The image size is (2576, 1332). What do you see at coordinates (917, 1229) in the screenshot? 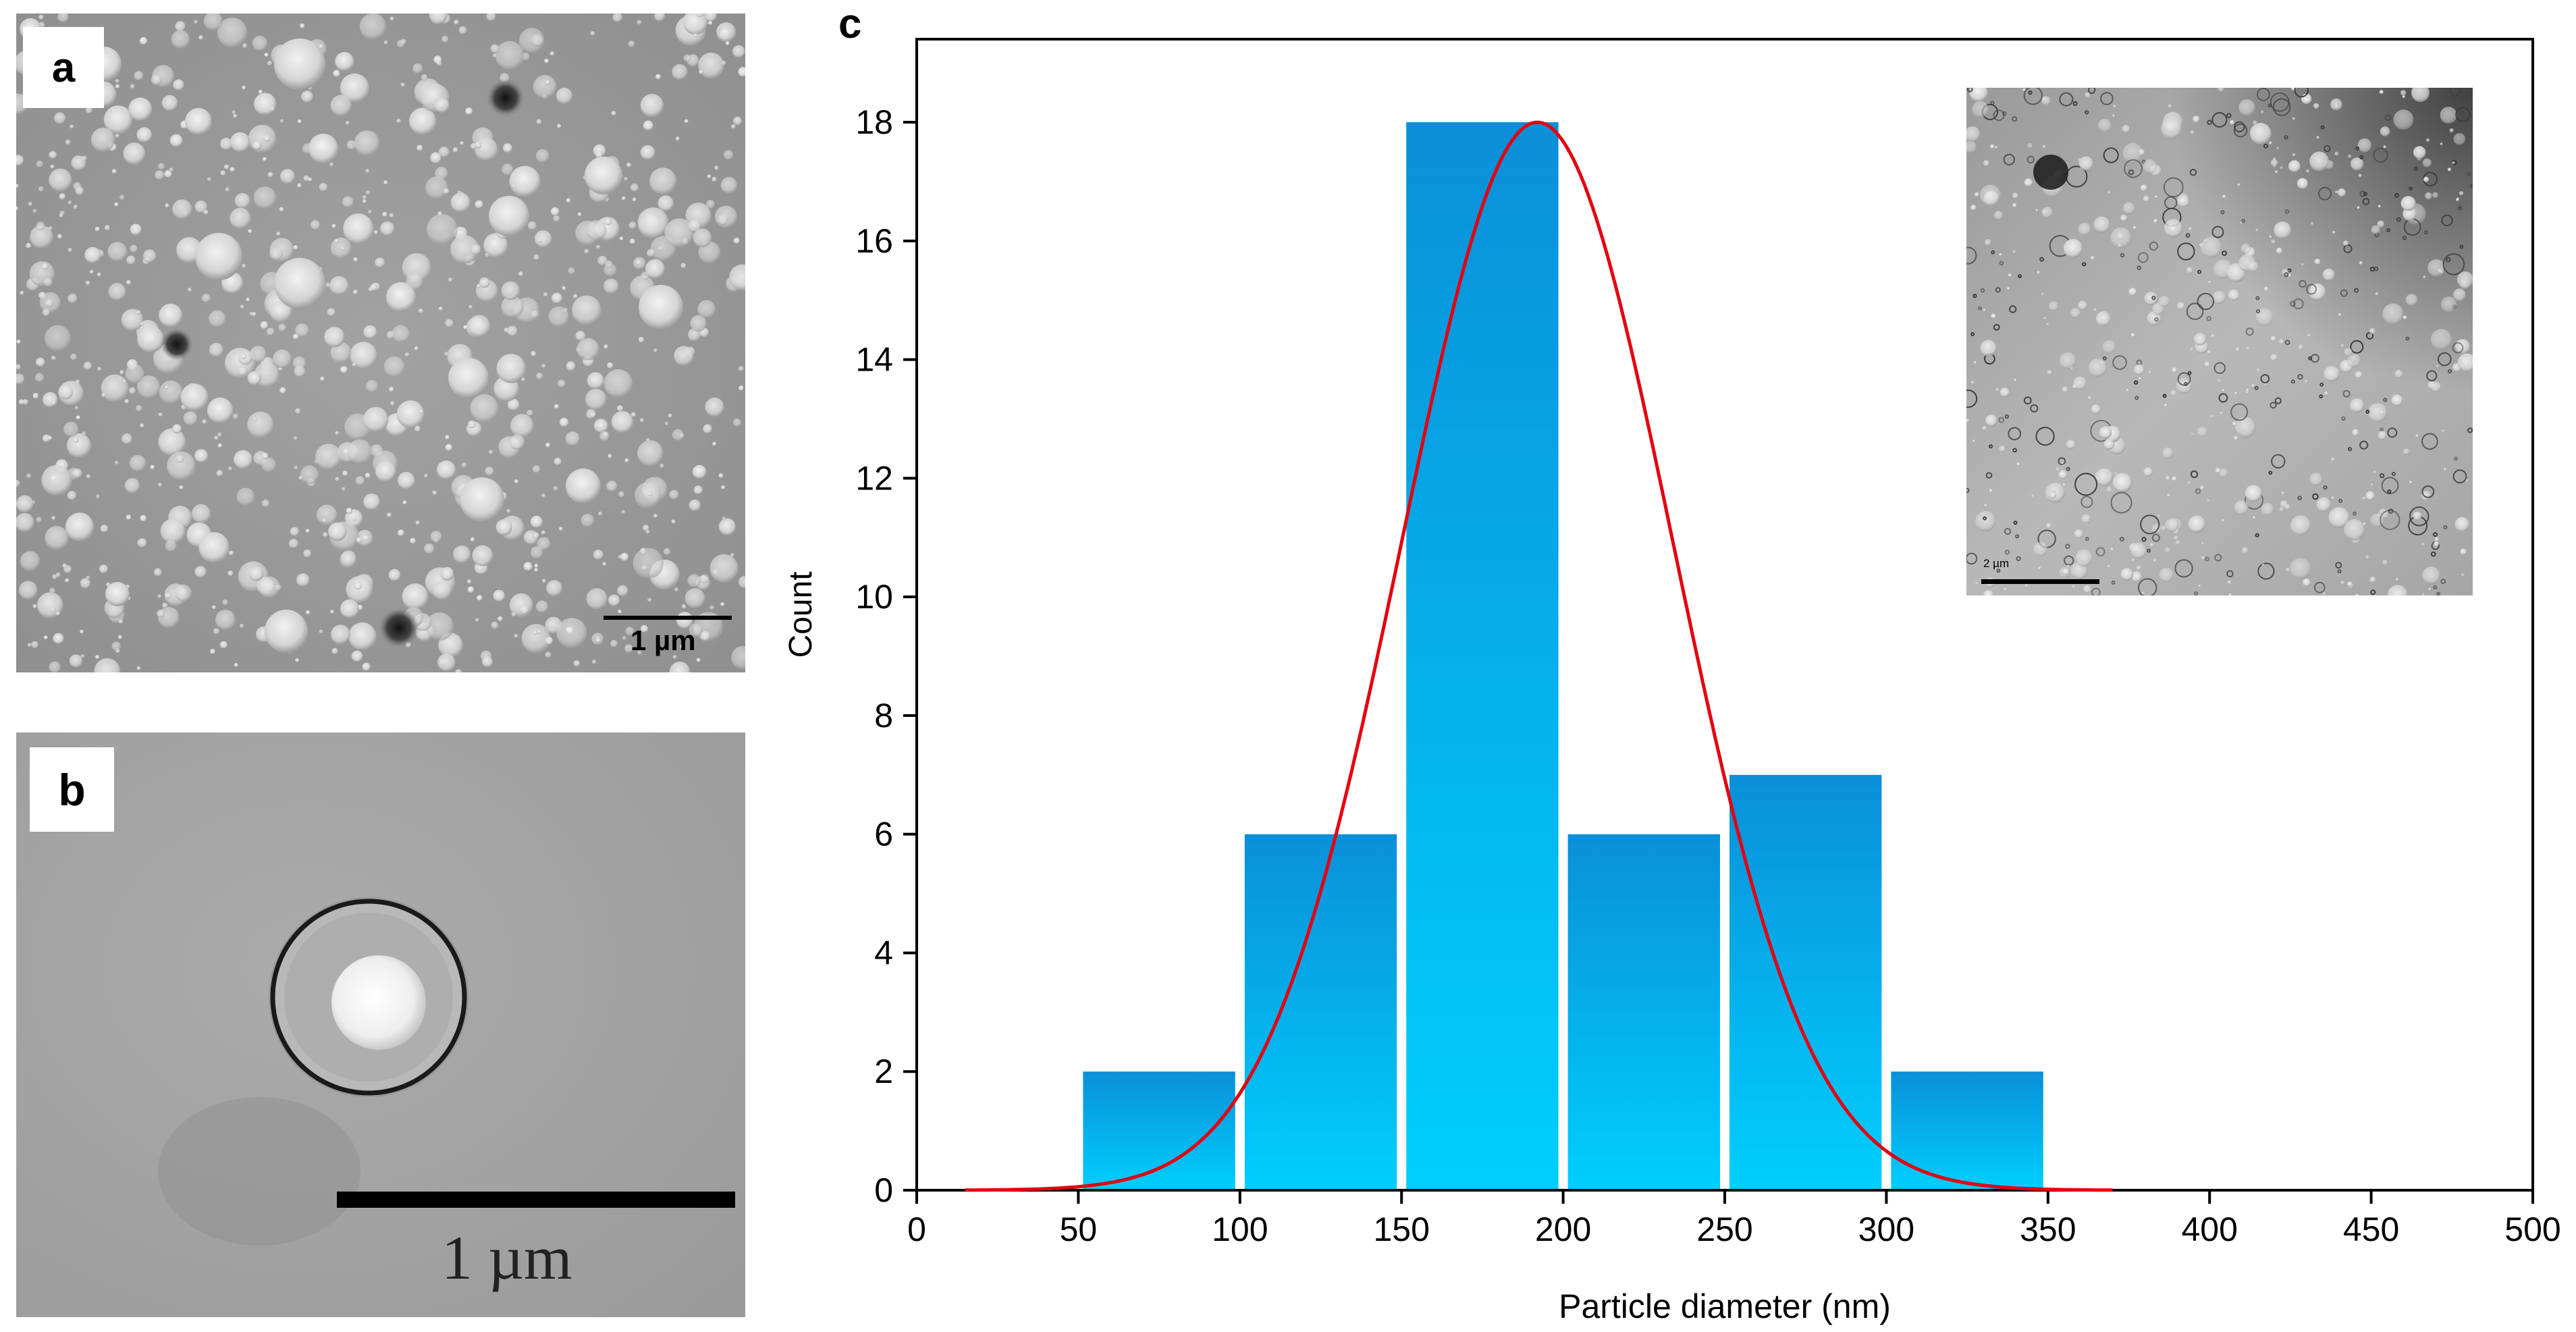
I see `x-tick-label: 0` at bounding box center [917, 1229].